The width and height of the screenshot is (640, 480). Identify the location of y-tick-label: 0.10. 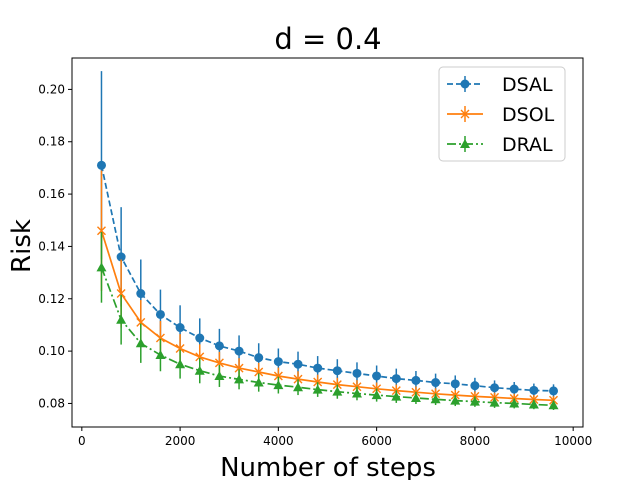
(51, 351).